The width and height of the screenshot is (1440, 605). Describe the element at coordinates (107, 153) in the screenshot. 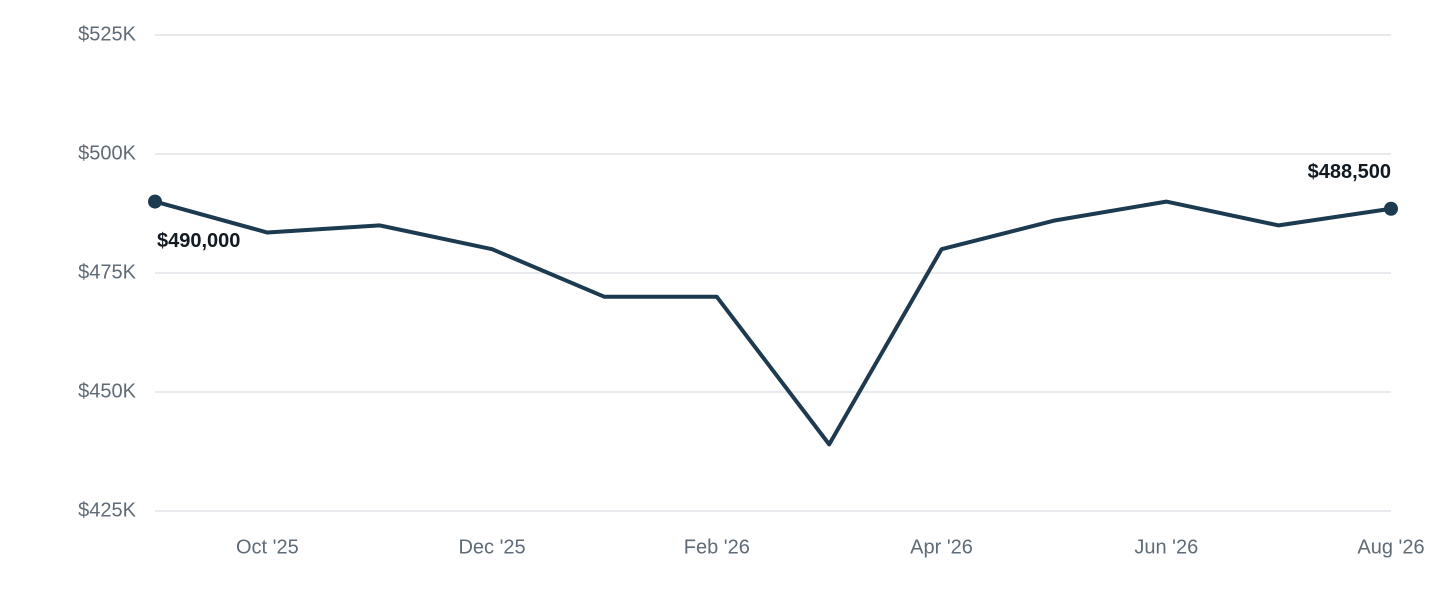

I see `y-tick-label: $500K` at that location.